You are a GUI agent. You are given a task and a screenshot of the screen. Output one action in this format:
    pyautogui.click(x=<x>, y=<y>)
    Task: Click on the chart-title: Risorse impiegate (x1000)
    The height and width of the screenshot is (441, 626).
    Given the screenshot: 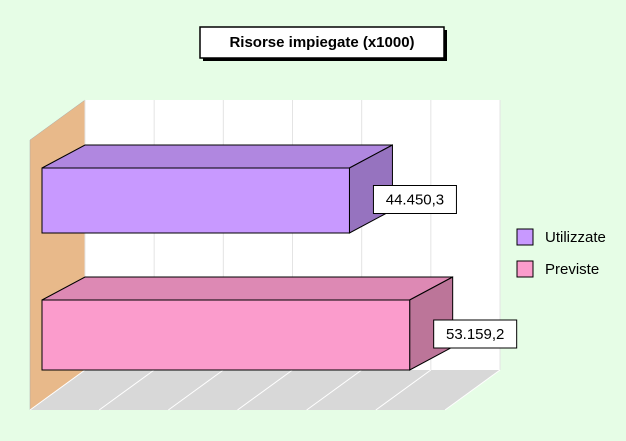 What is the action you would take?
    pyautogui.click(x=321, y=42)
    